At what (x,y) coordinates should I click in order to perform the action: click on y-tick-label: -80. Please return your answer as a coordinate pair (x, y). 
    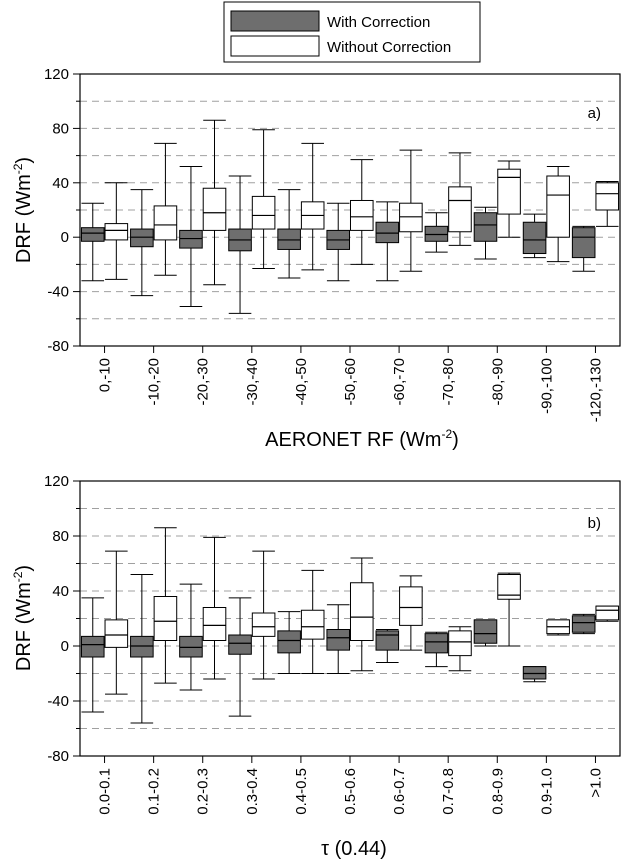
    Looking at the image, I should click on (58, 756).